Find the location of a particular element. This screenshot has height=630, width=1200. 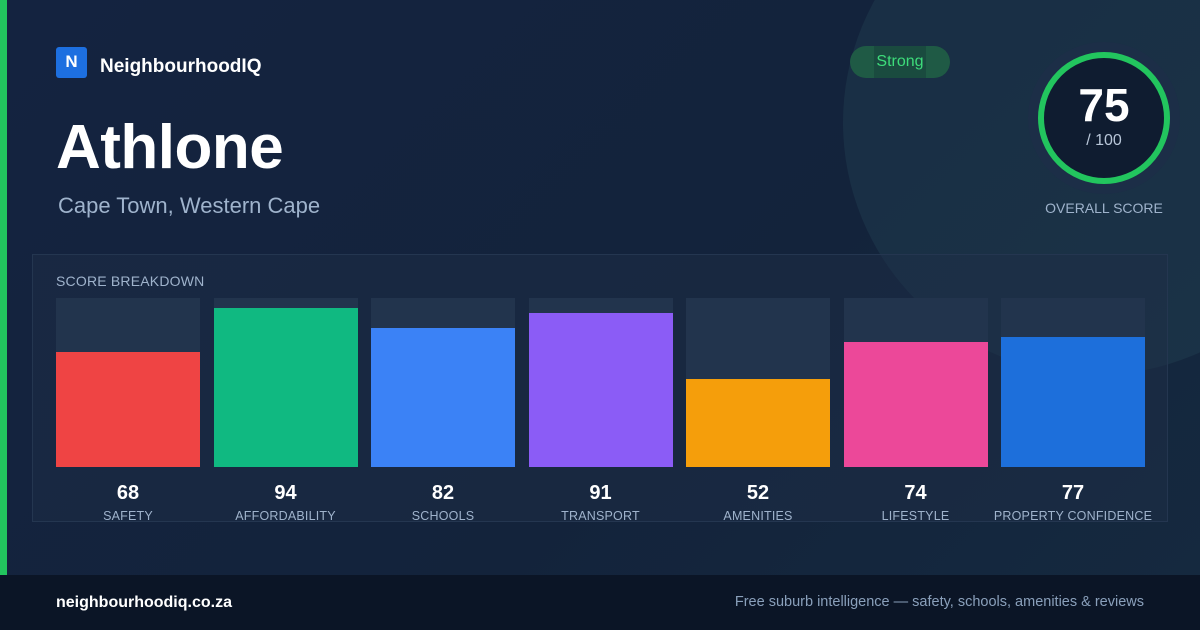

score-bar-property-confidence: 77 PROPERTY CONFIDENCE is located at coordinates (1073, 410).